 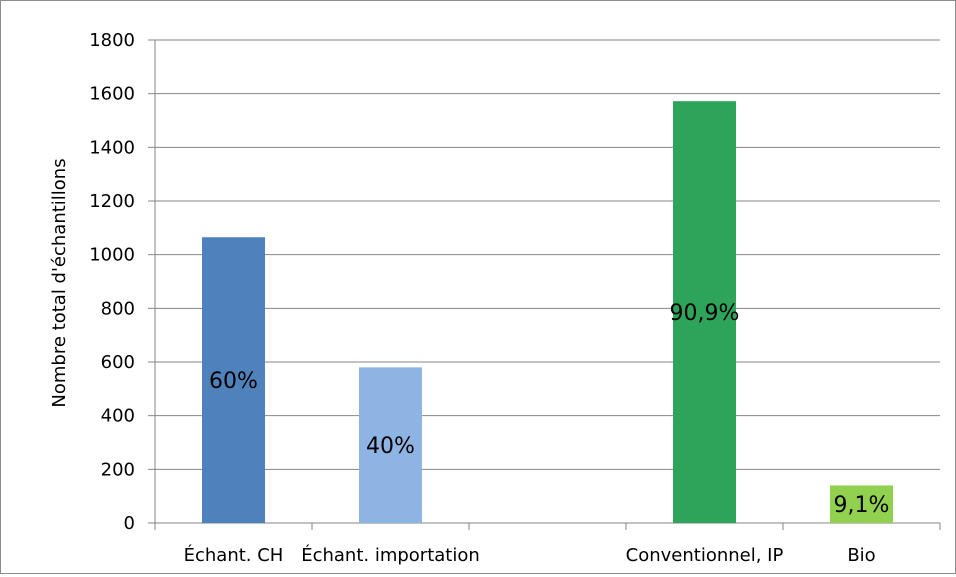 I want to click on y-tick-label: 1600, so click(x=112, y=94).